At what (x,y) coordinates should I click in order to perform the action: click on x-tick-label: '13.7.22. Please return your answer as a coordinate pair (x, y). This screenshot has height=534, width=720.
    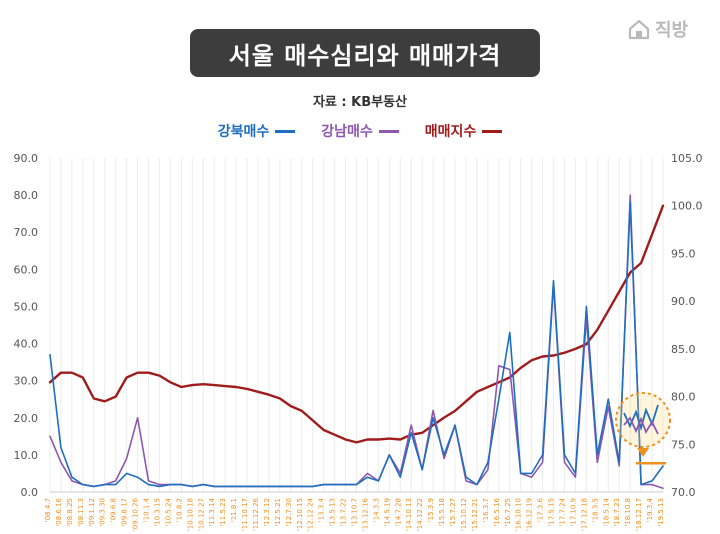
    Looking at the image, I should click on (344, 512).